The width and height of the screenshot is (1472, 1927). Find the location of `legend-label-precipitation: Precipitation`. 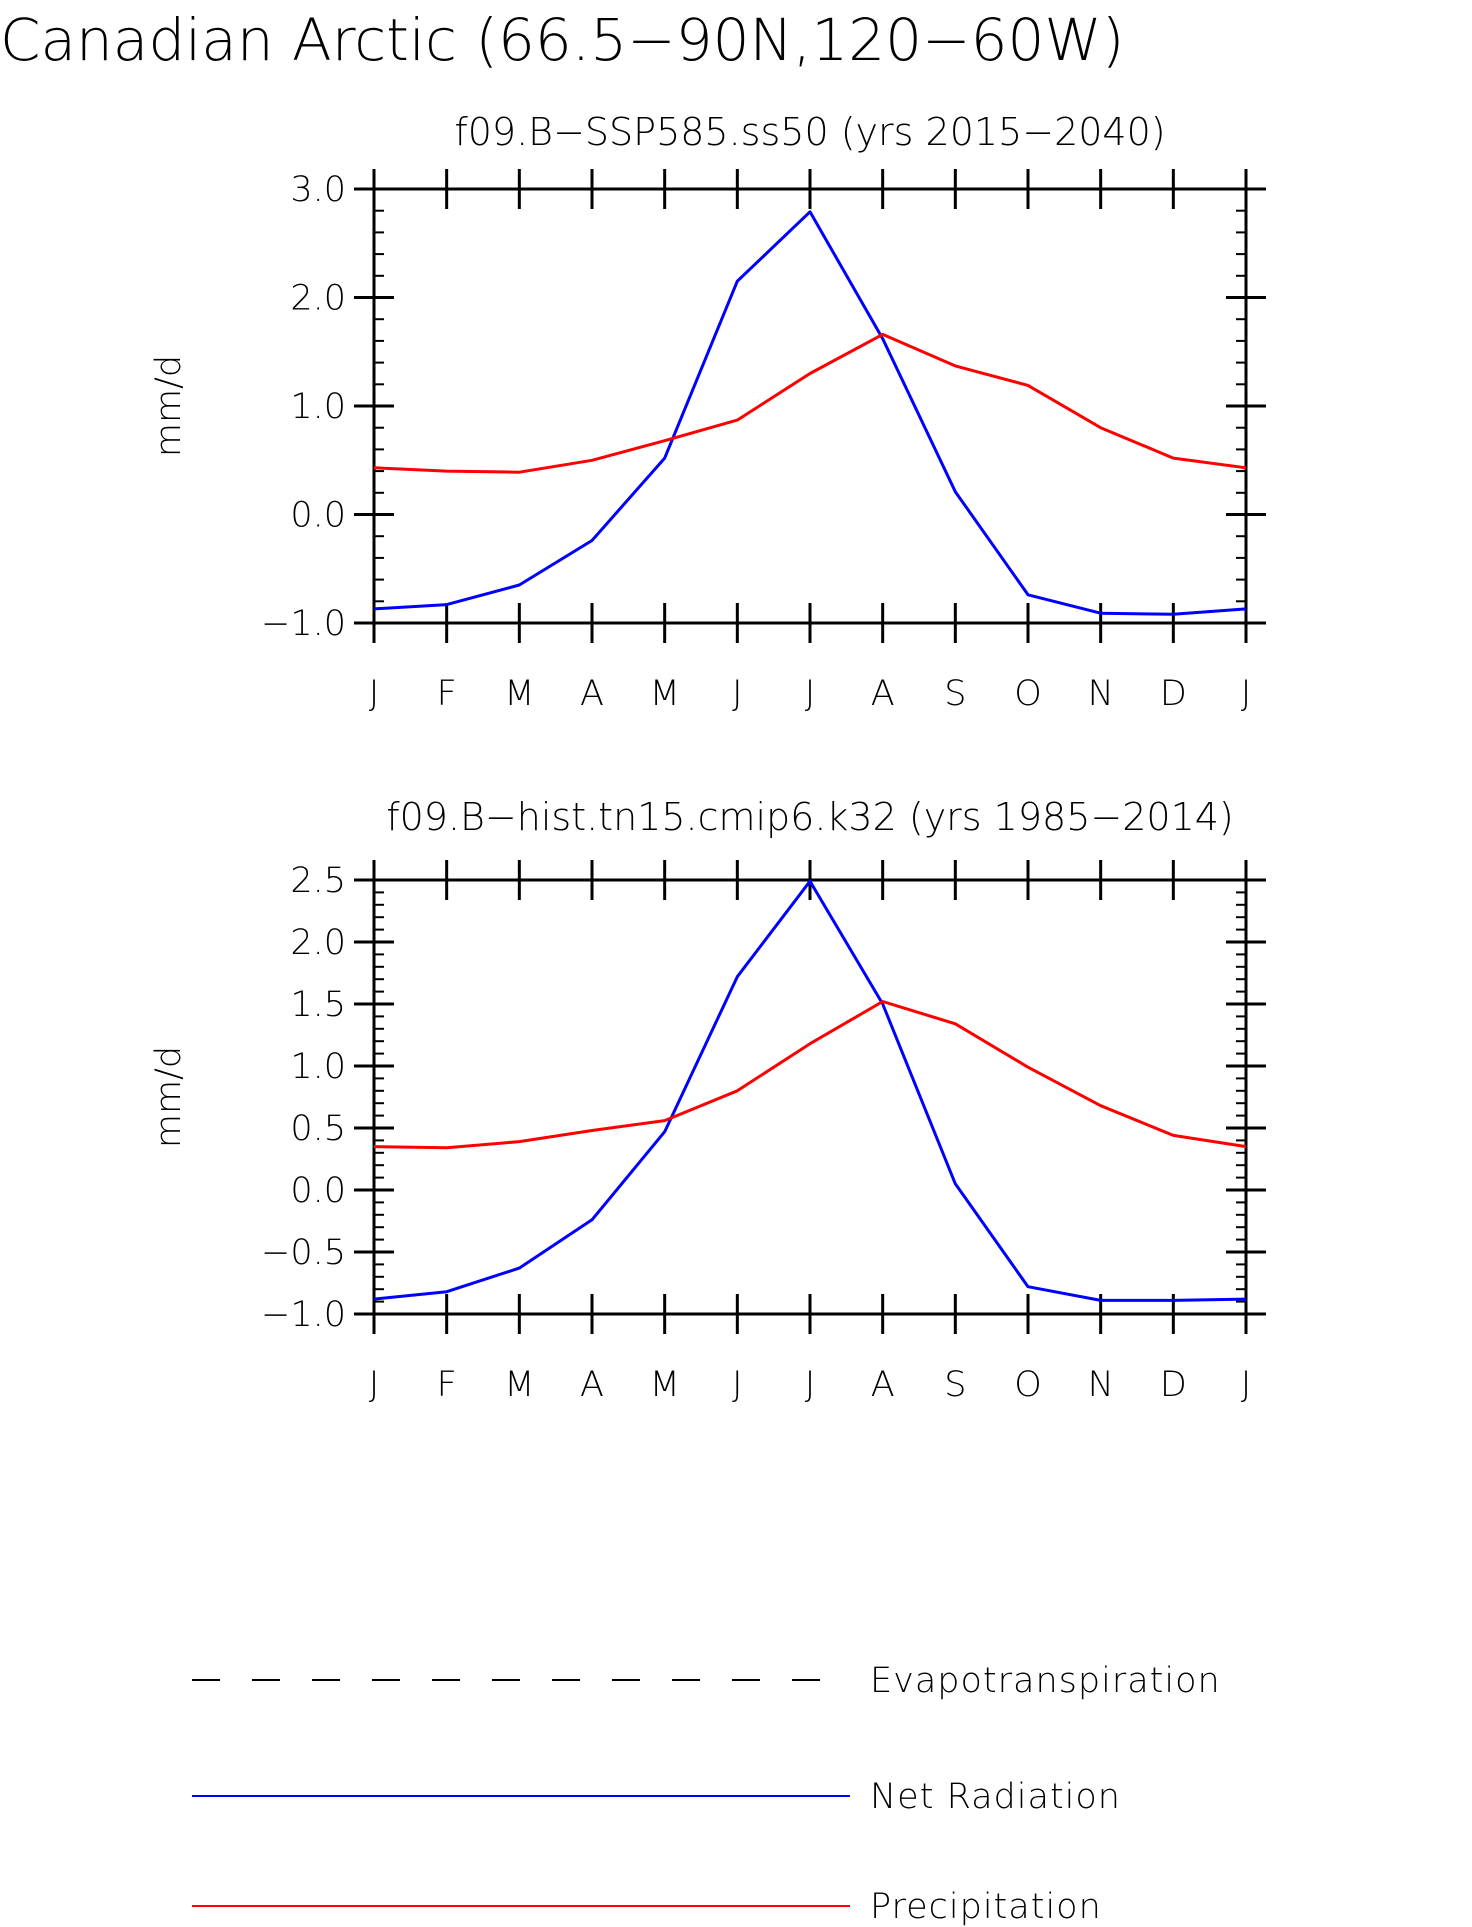

legend-label-precipitation: Precipitation is located at coordinates (986, 1907).